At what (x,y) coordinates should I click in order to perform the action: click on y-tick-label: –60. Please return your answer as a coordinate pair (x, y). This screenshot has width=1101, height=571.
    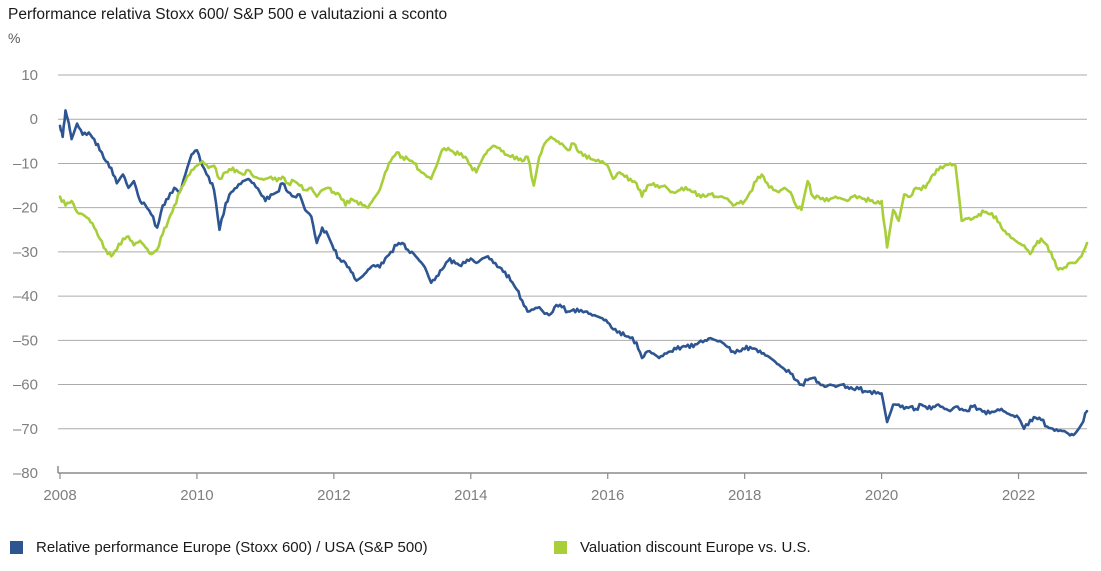
    Looking at the image, I should click on (25, 385).